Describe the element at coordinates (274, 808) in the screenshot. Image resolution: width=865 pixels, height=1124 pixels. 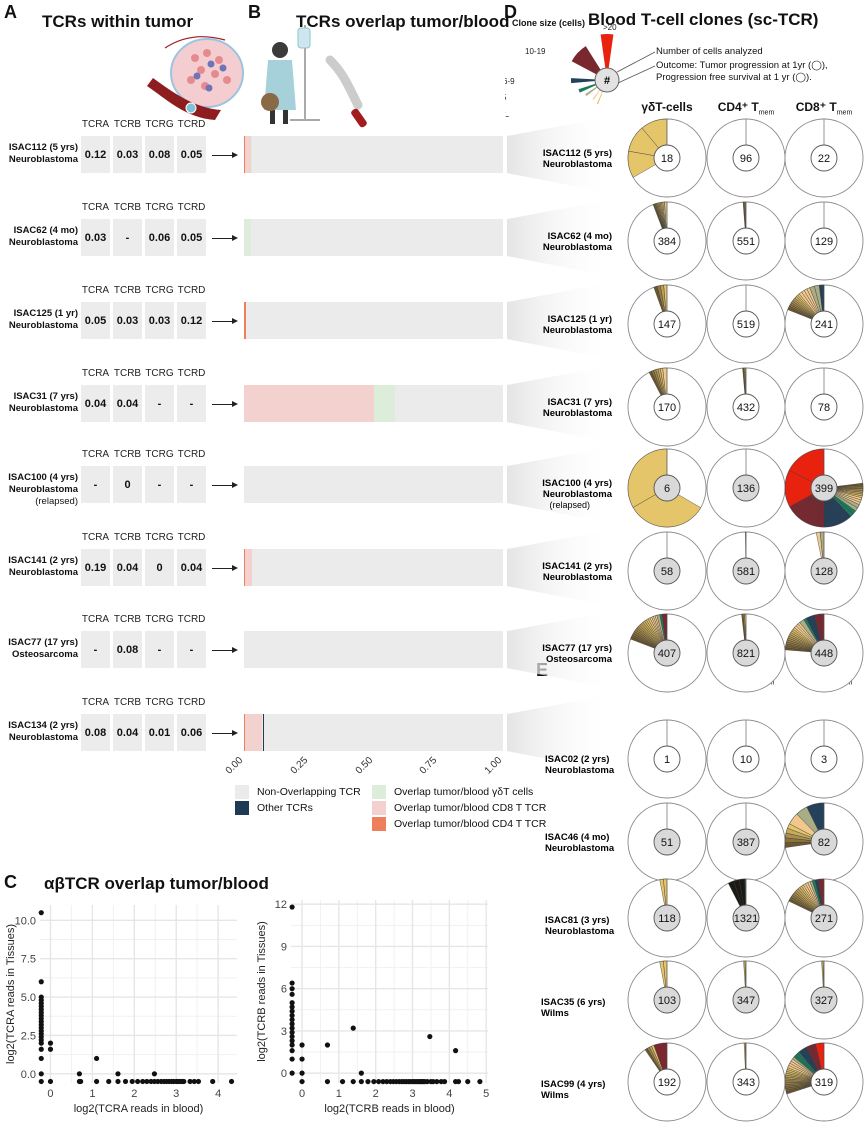
I see `legend-item: Other TCRs` at that location.